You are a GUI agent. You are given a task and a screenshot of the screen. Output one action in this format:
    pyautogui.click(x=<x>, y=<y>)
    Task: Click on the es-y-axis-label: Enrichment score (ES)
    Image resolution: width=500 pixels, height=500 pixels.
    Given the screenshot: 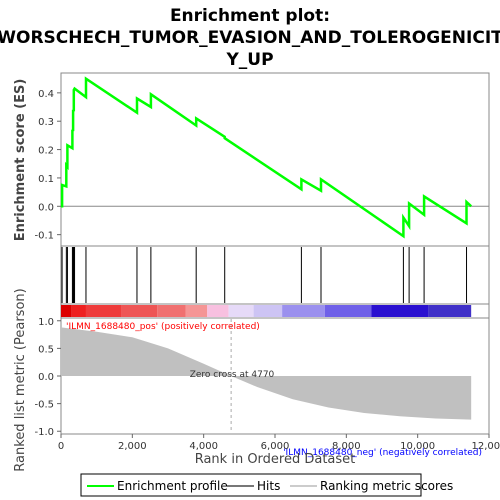 What is the action you would take?
    pyautogui.click(x=20, y=160)
    